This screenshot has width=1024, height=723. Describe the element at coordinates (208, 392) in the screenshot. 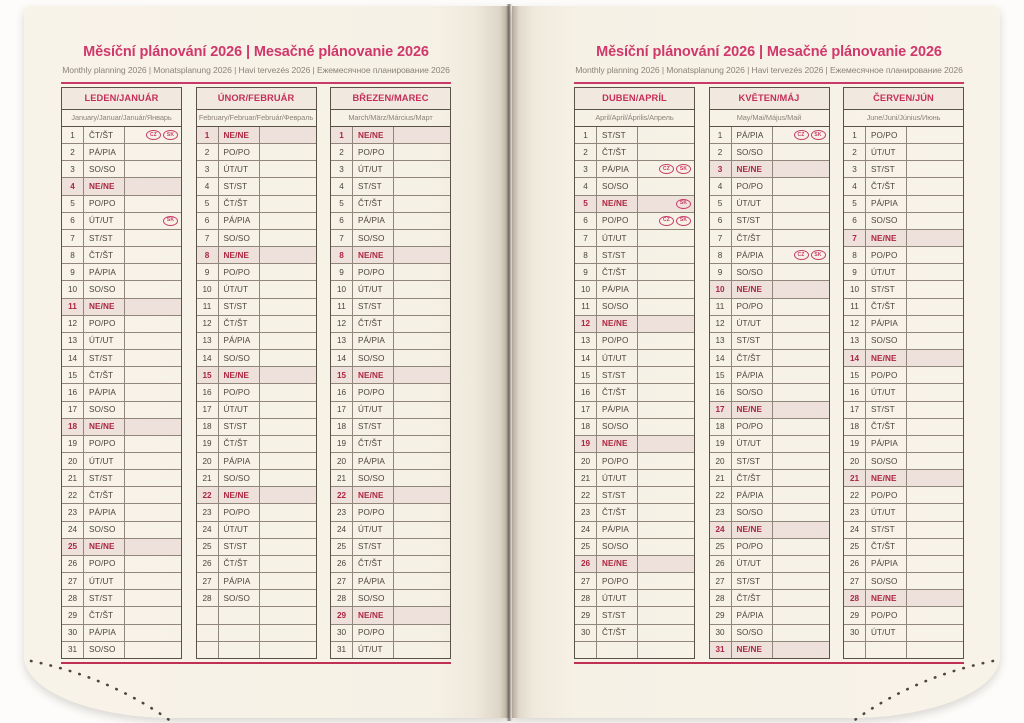

I see `day-number: 16` at that location.